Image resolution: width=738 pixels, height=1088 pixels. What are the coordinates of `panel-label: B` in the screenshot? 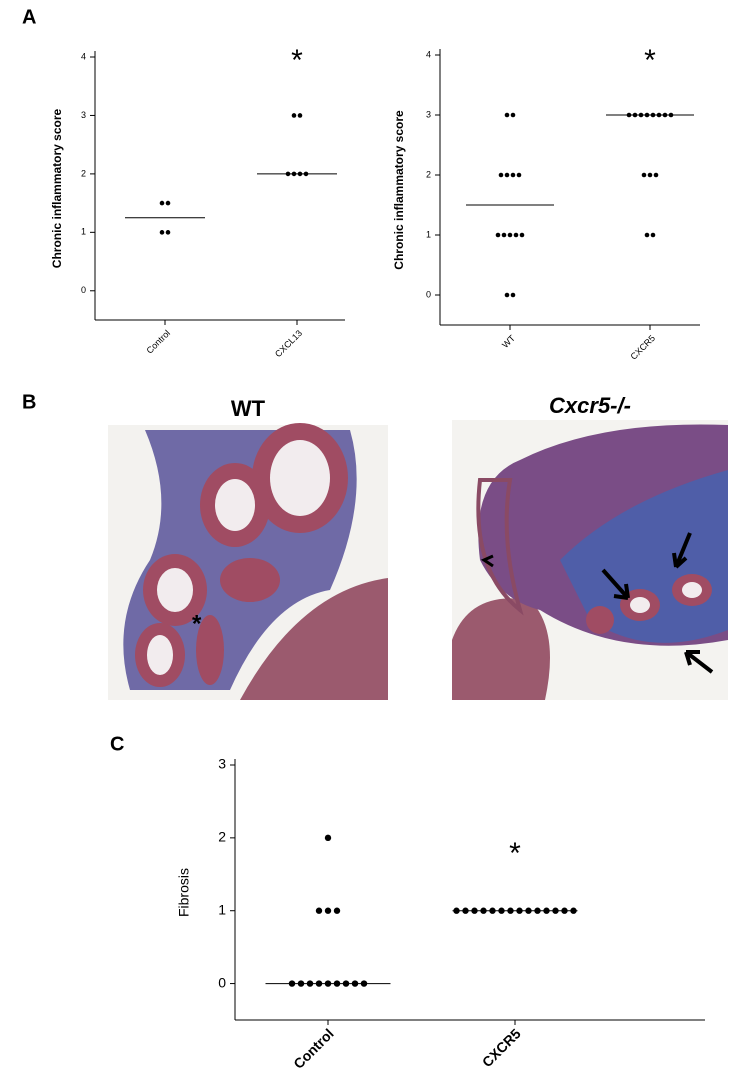 It's located at (29, 402).